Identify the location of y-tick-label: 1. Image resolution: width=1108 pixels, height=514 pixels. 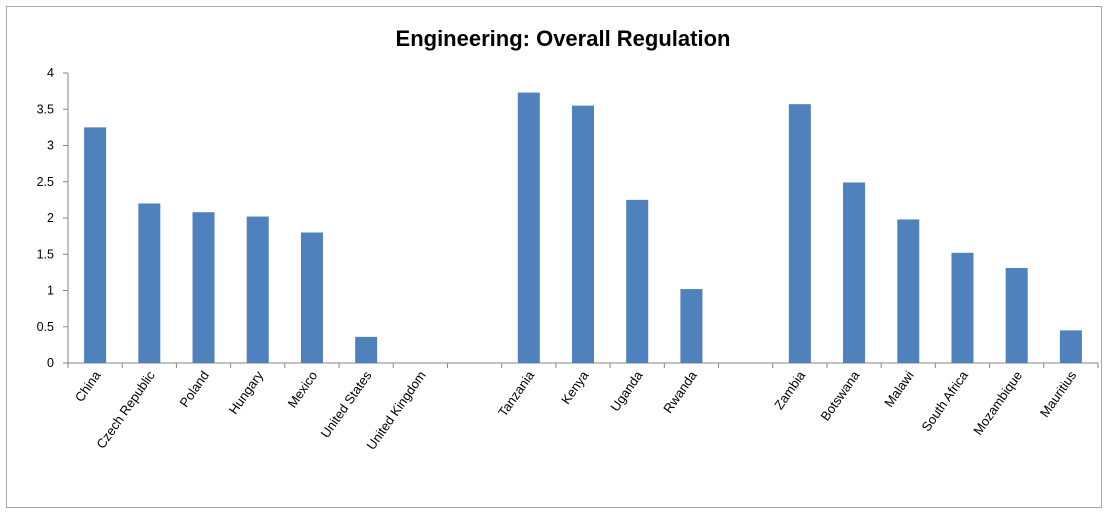
(50, 291).